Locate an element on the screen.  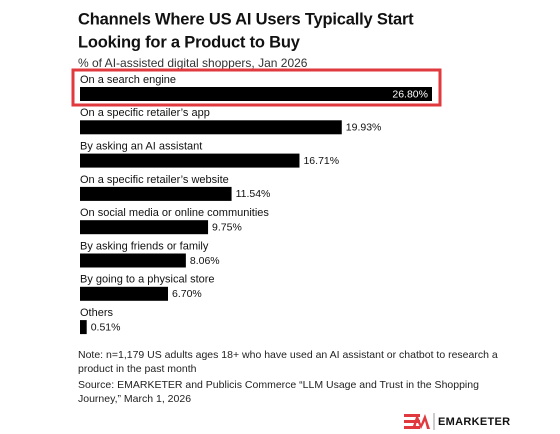
highlight-box is located at coordinates (256, 87).